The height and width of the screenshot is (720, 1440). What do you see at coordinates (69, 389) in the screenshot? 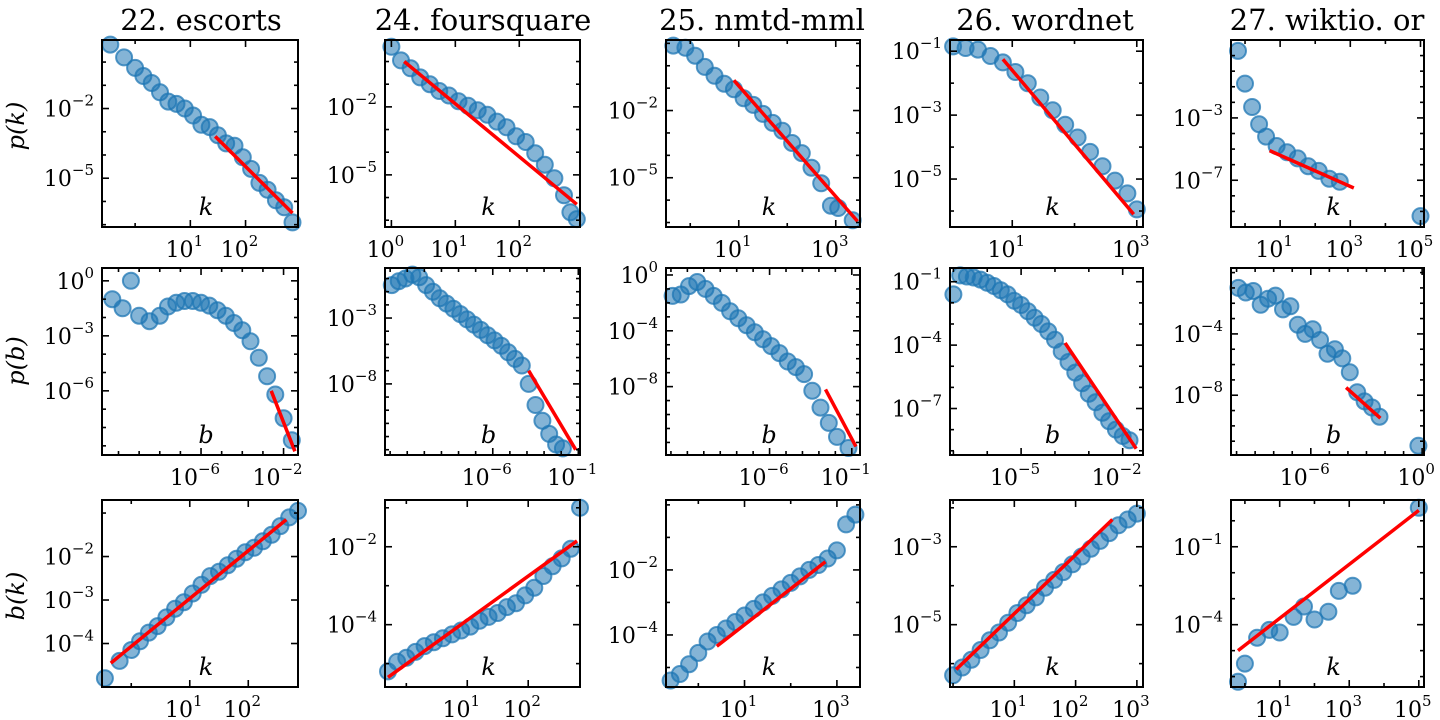
I see `y-tick-label: 10⁻⁶` at bounding box center [69, 389].